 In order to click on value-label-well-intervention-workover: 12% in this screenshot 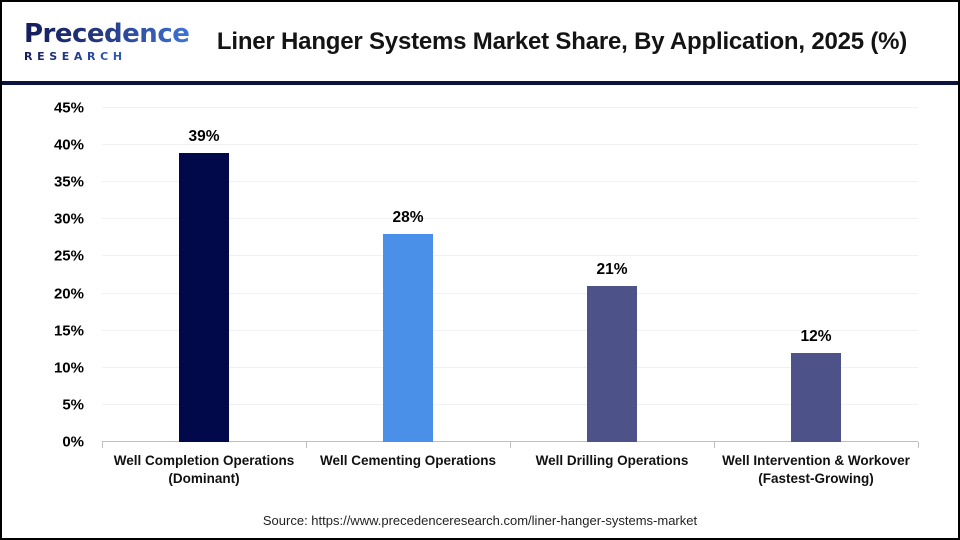, I will do `click(816, 336)`.